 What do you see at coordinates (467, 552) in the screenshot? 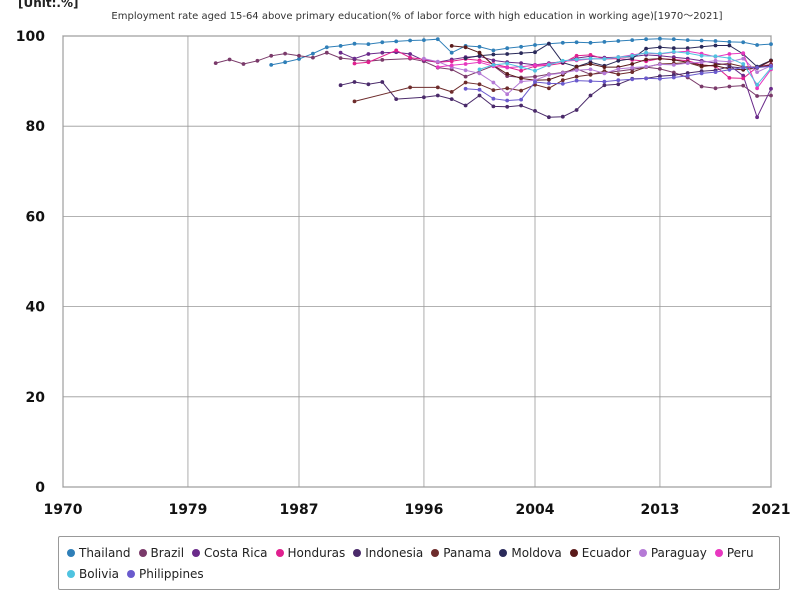
I see `legend-label: Panama` at bounding box center [467, 552].